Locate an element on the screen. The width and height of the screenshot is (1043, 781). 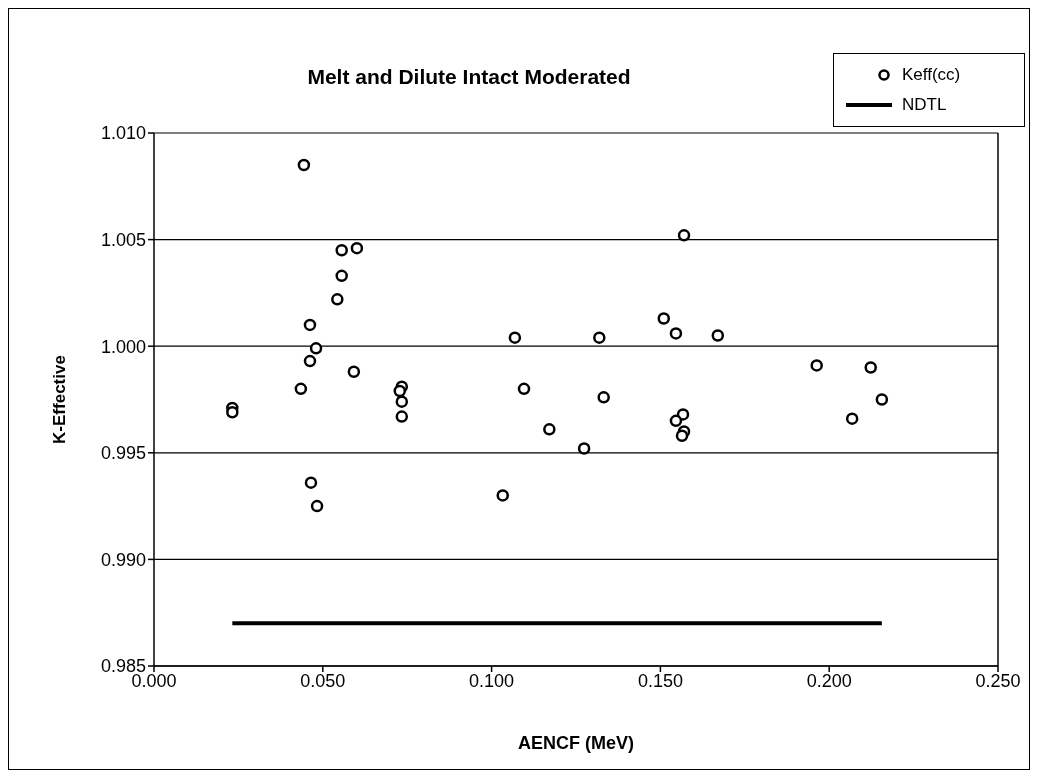
y-tick-label: 1.000 is located at coordinates (123, 346).